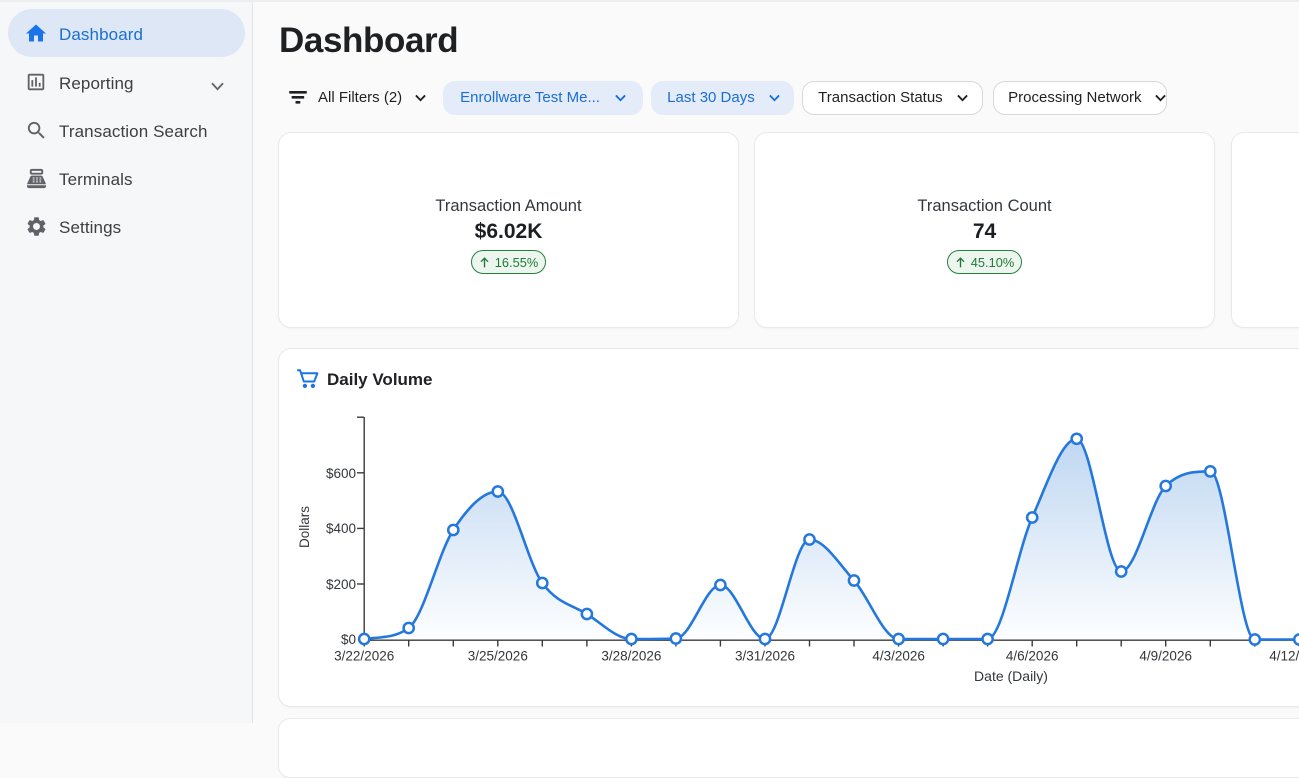 This screenshot has width=1299, height=778. Describe the element at coordinates (1284, 656) in the screenshot. I see `svg-text: 4/12/2026` at that location.